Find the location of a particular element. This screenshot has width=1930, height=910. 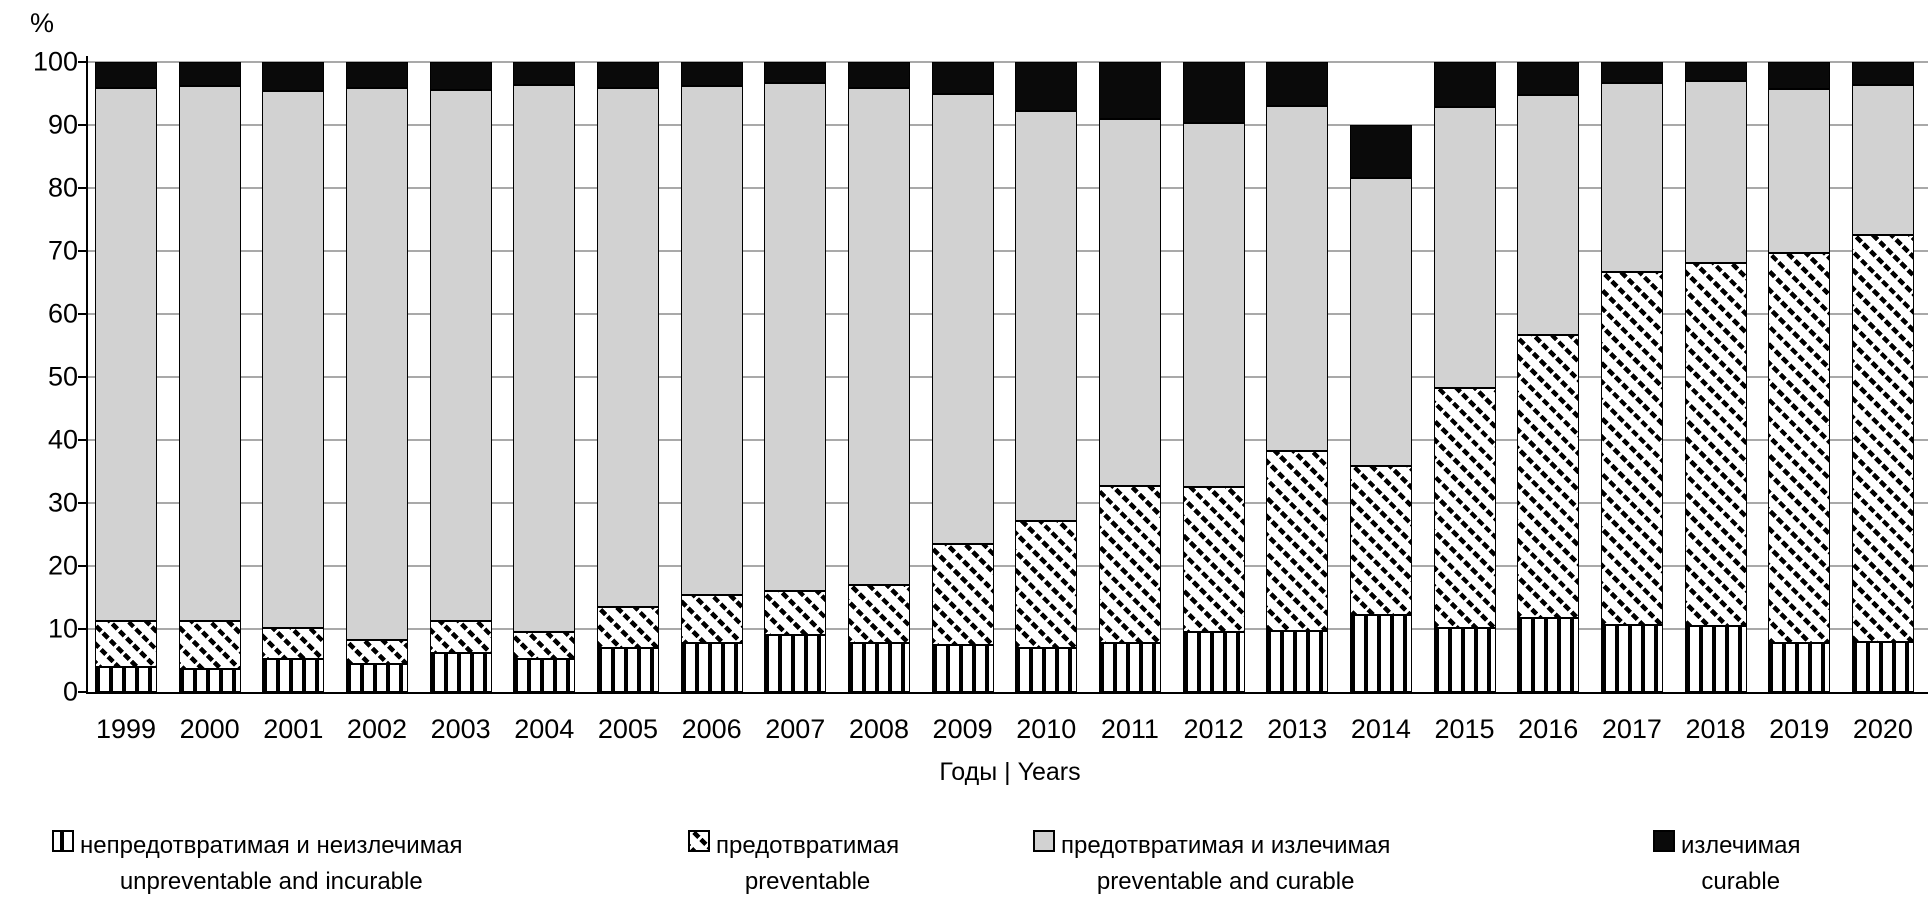

legend-swatch-solid-black-icon is located at coordinates (1664, 841).